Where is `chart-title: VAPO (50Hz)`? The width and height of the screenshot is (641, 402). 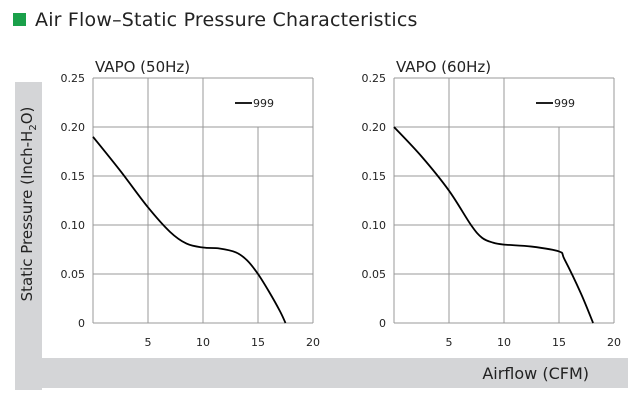 chart-title: VAPO (50Hz) is located at coordinates (142, 67).